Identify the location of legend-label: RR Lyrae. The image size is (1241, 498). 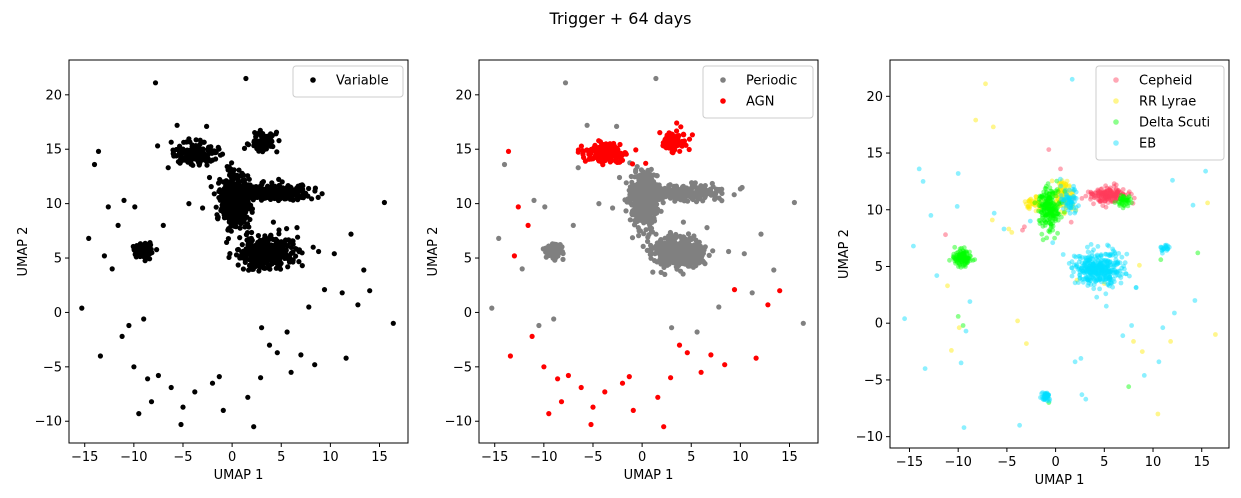
(1167, 102).